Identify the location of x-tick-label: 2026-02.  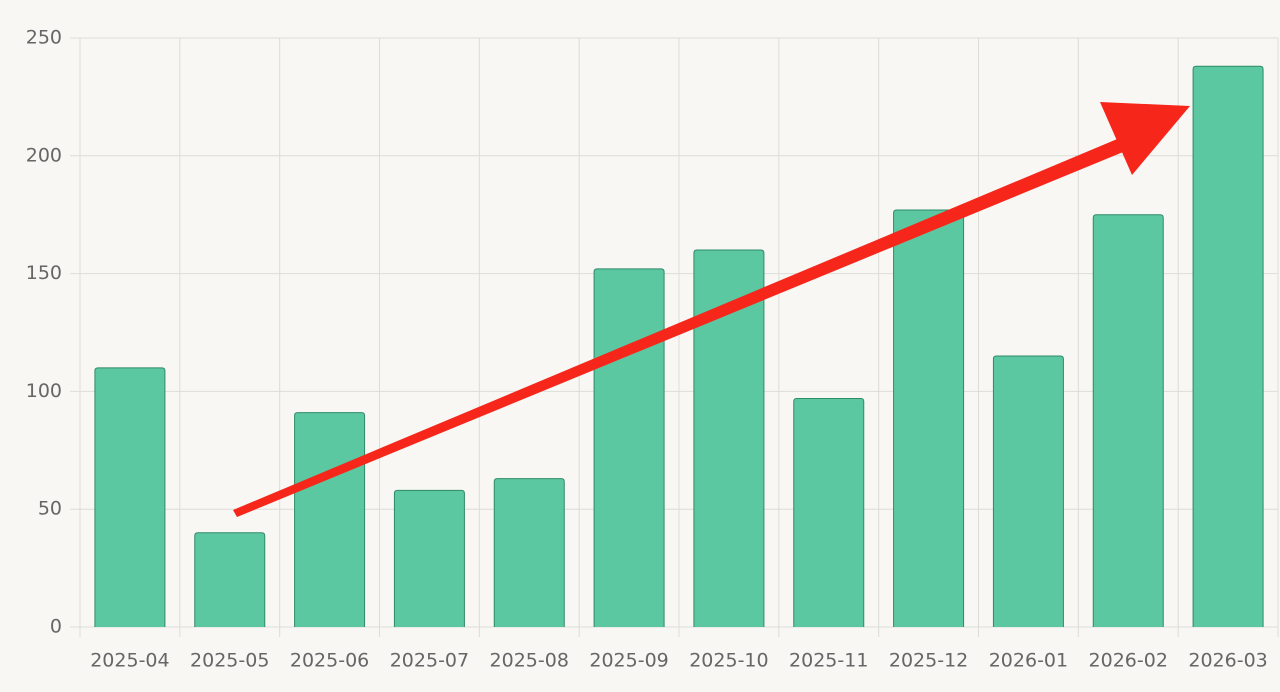
(1128, 661).